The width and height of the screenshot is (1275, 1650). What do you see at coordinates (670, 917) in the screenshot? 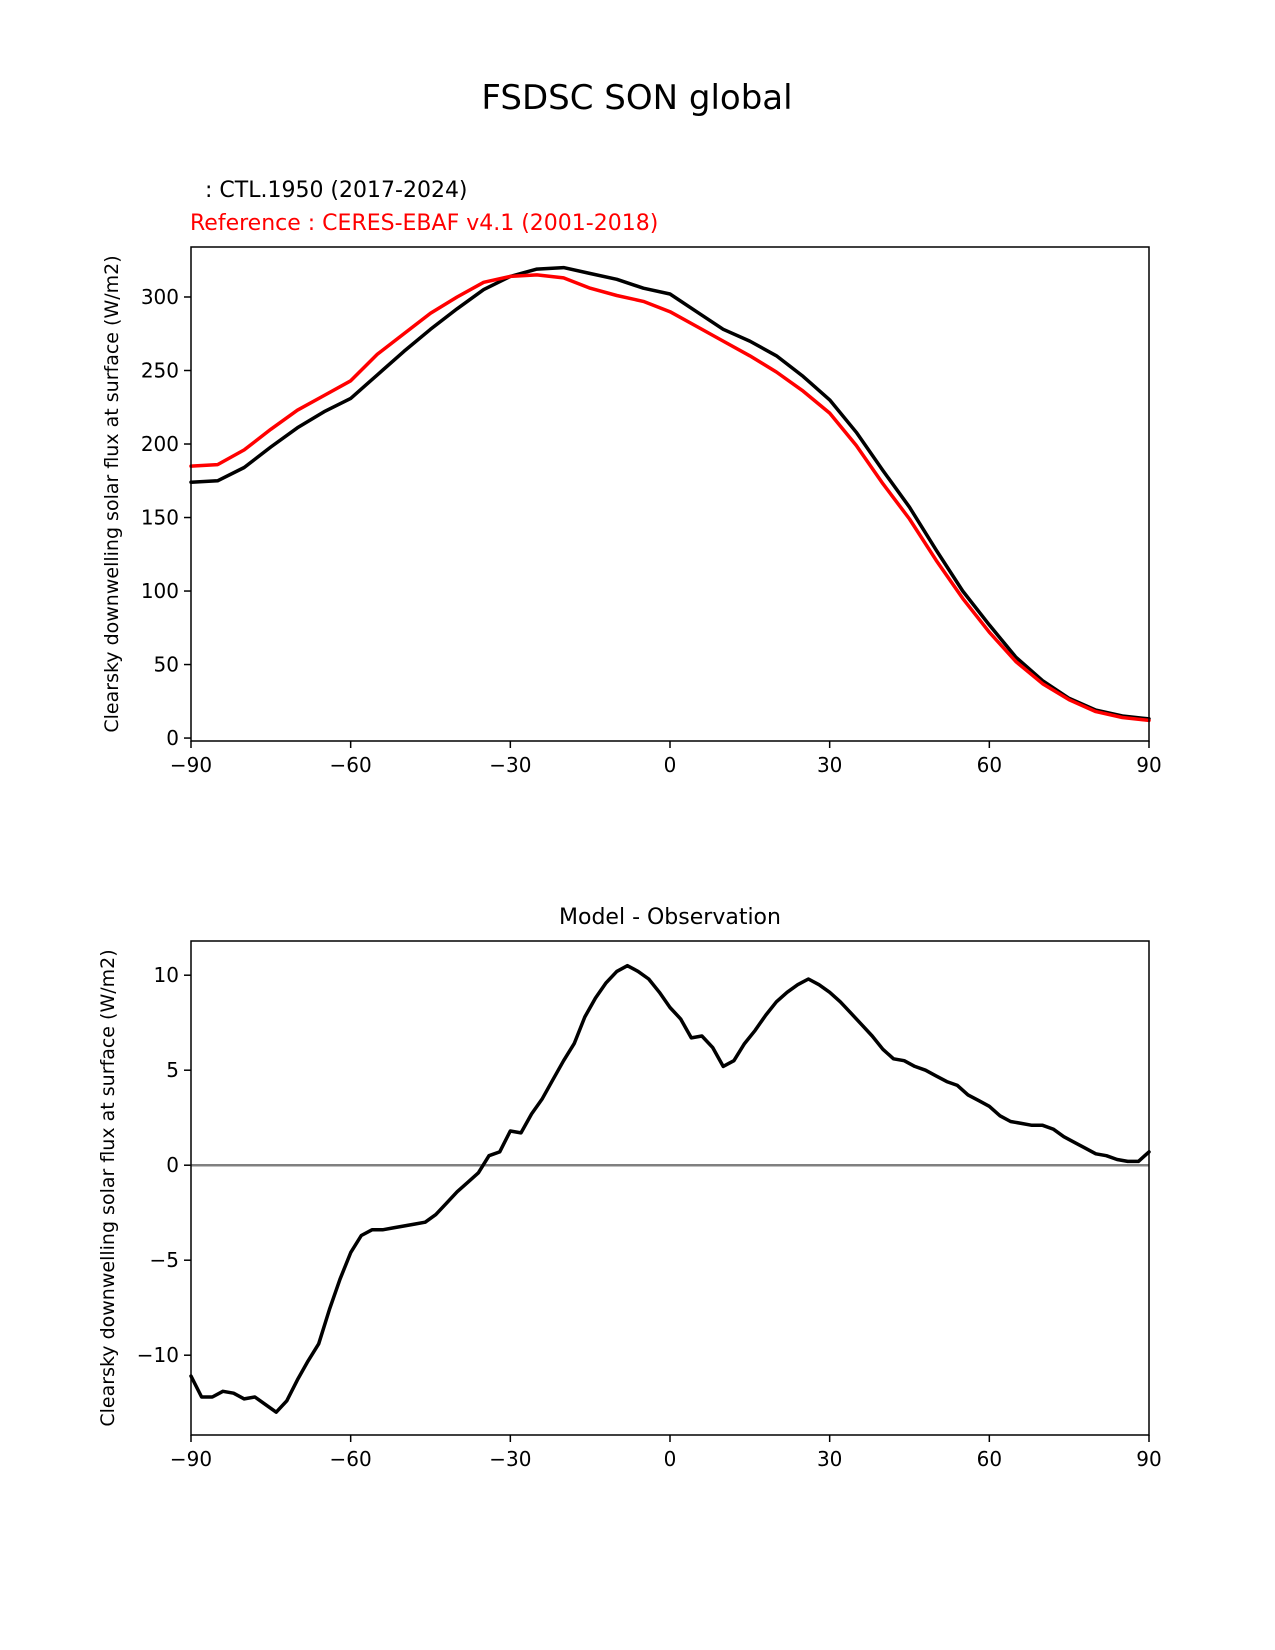
I see `bottom-panel-title: Model - Observation` at bounding box center [670, 917].